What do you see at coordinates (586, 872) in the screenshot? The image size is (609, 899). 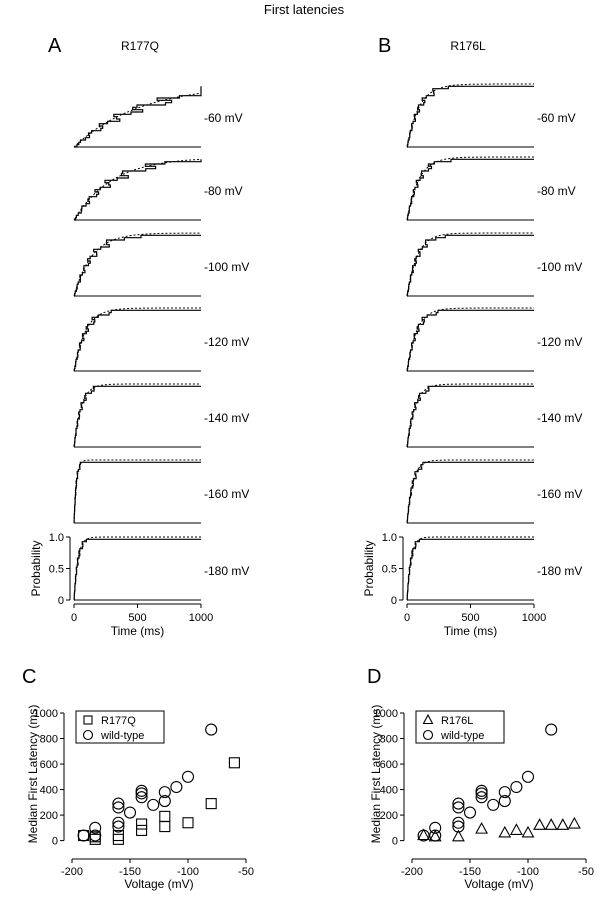 I see `x-tick-label: -50` at bounding box center [586, 872].